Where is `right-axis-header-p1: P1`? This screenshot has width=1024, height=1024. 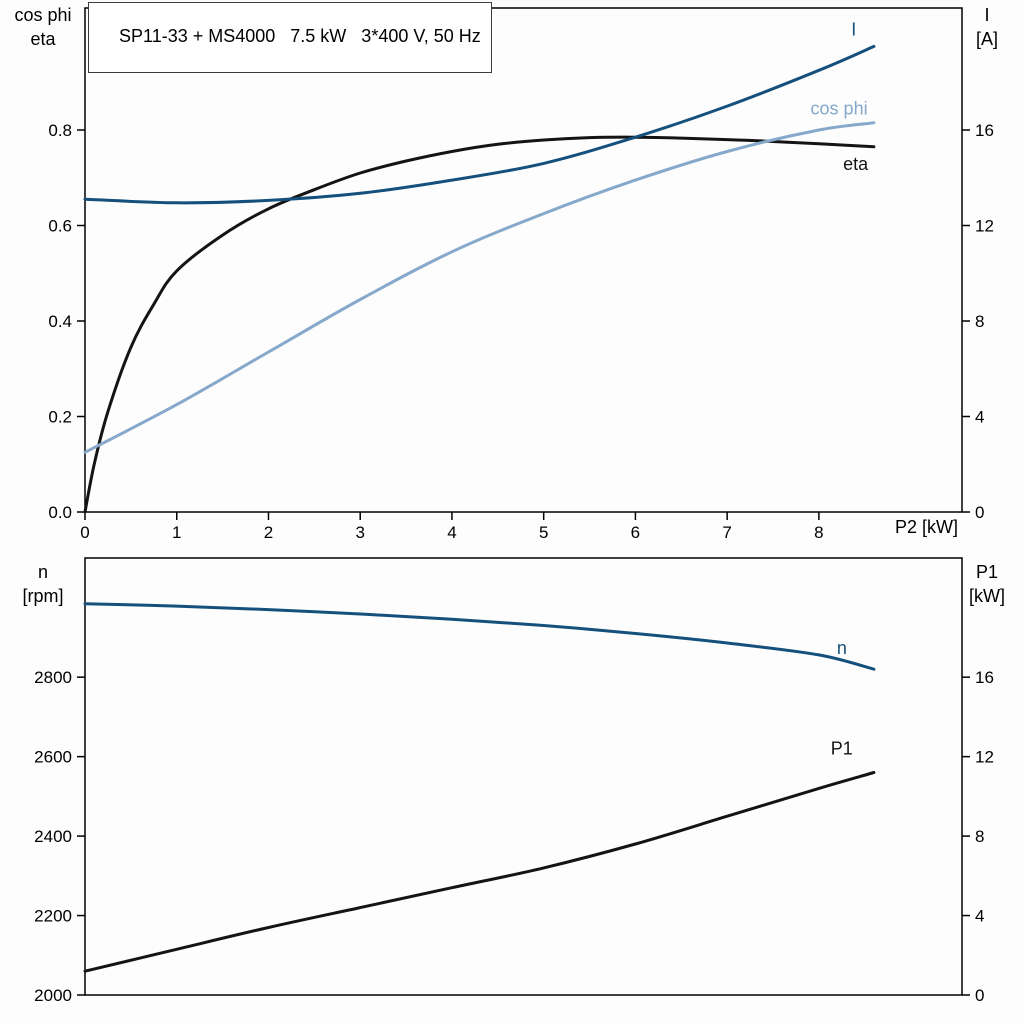 right-axis-header-p1: P1 is located at coordinates (987, 572).